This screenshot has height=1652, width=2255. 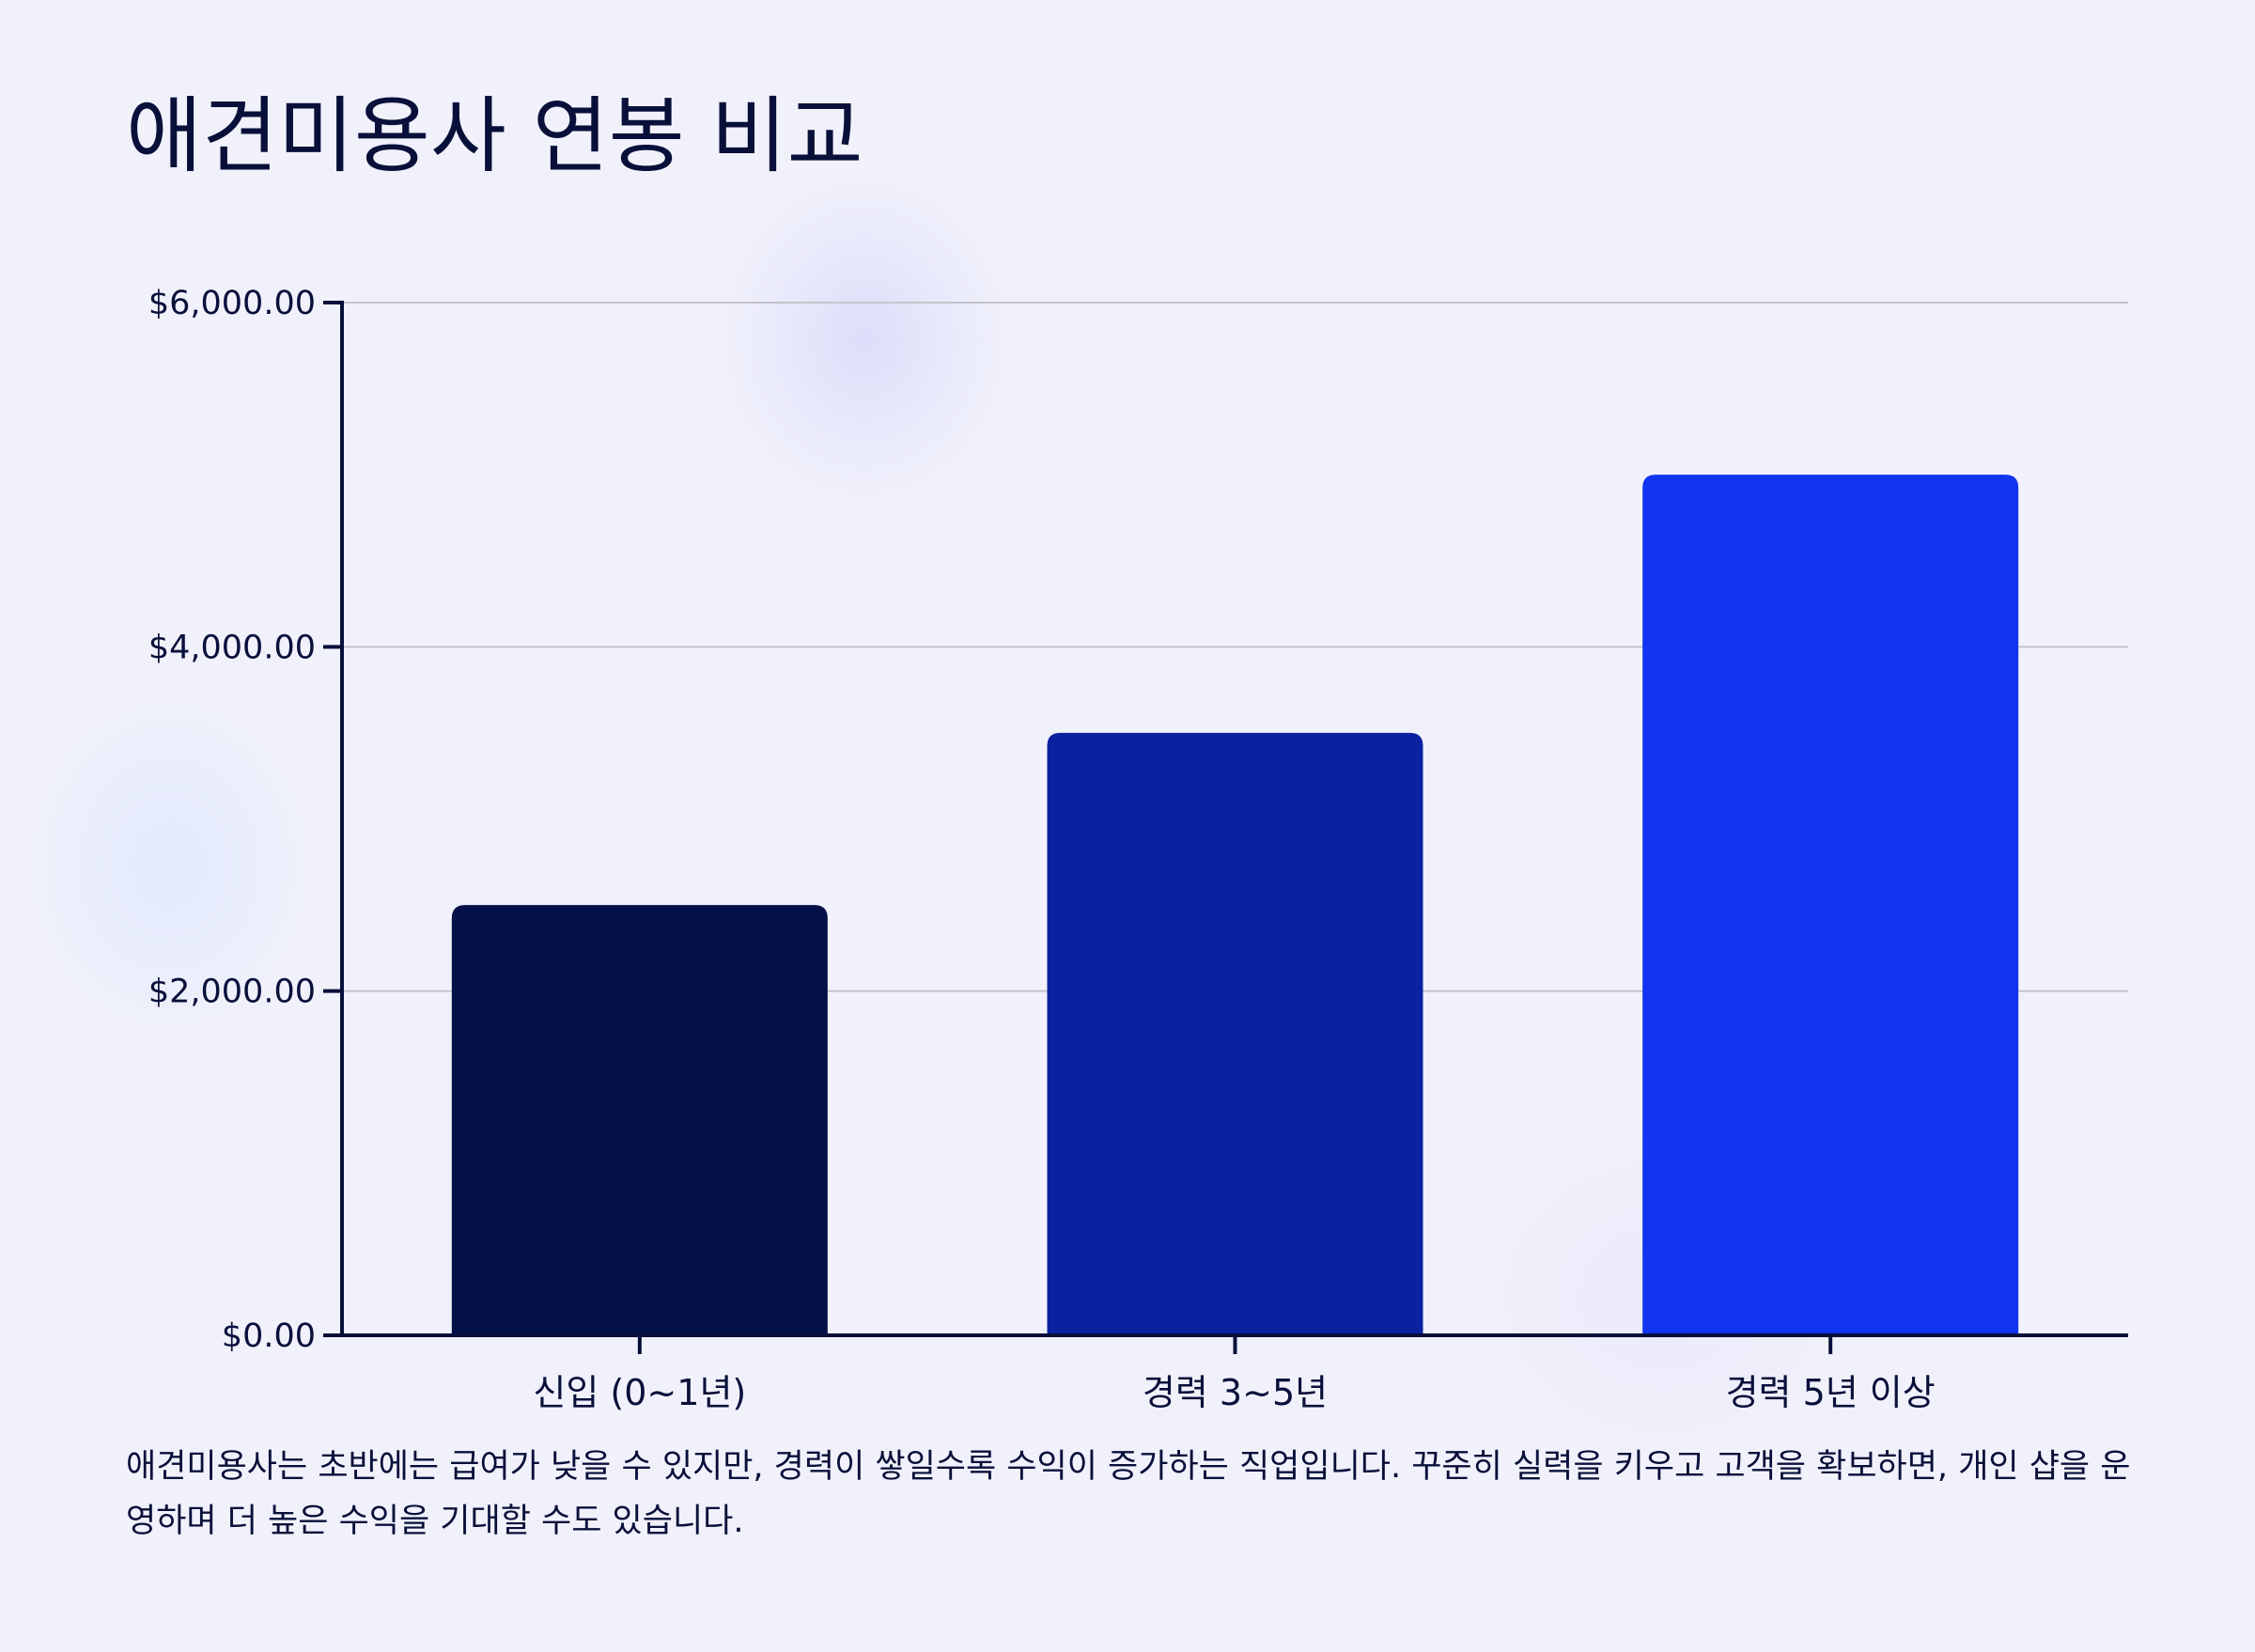 I want to click on y-tick-label: $2,000.00, so click(x=232, y=992).